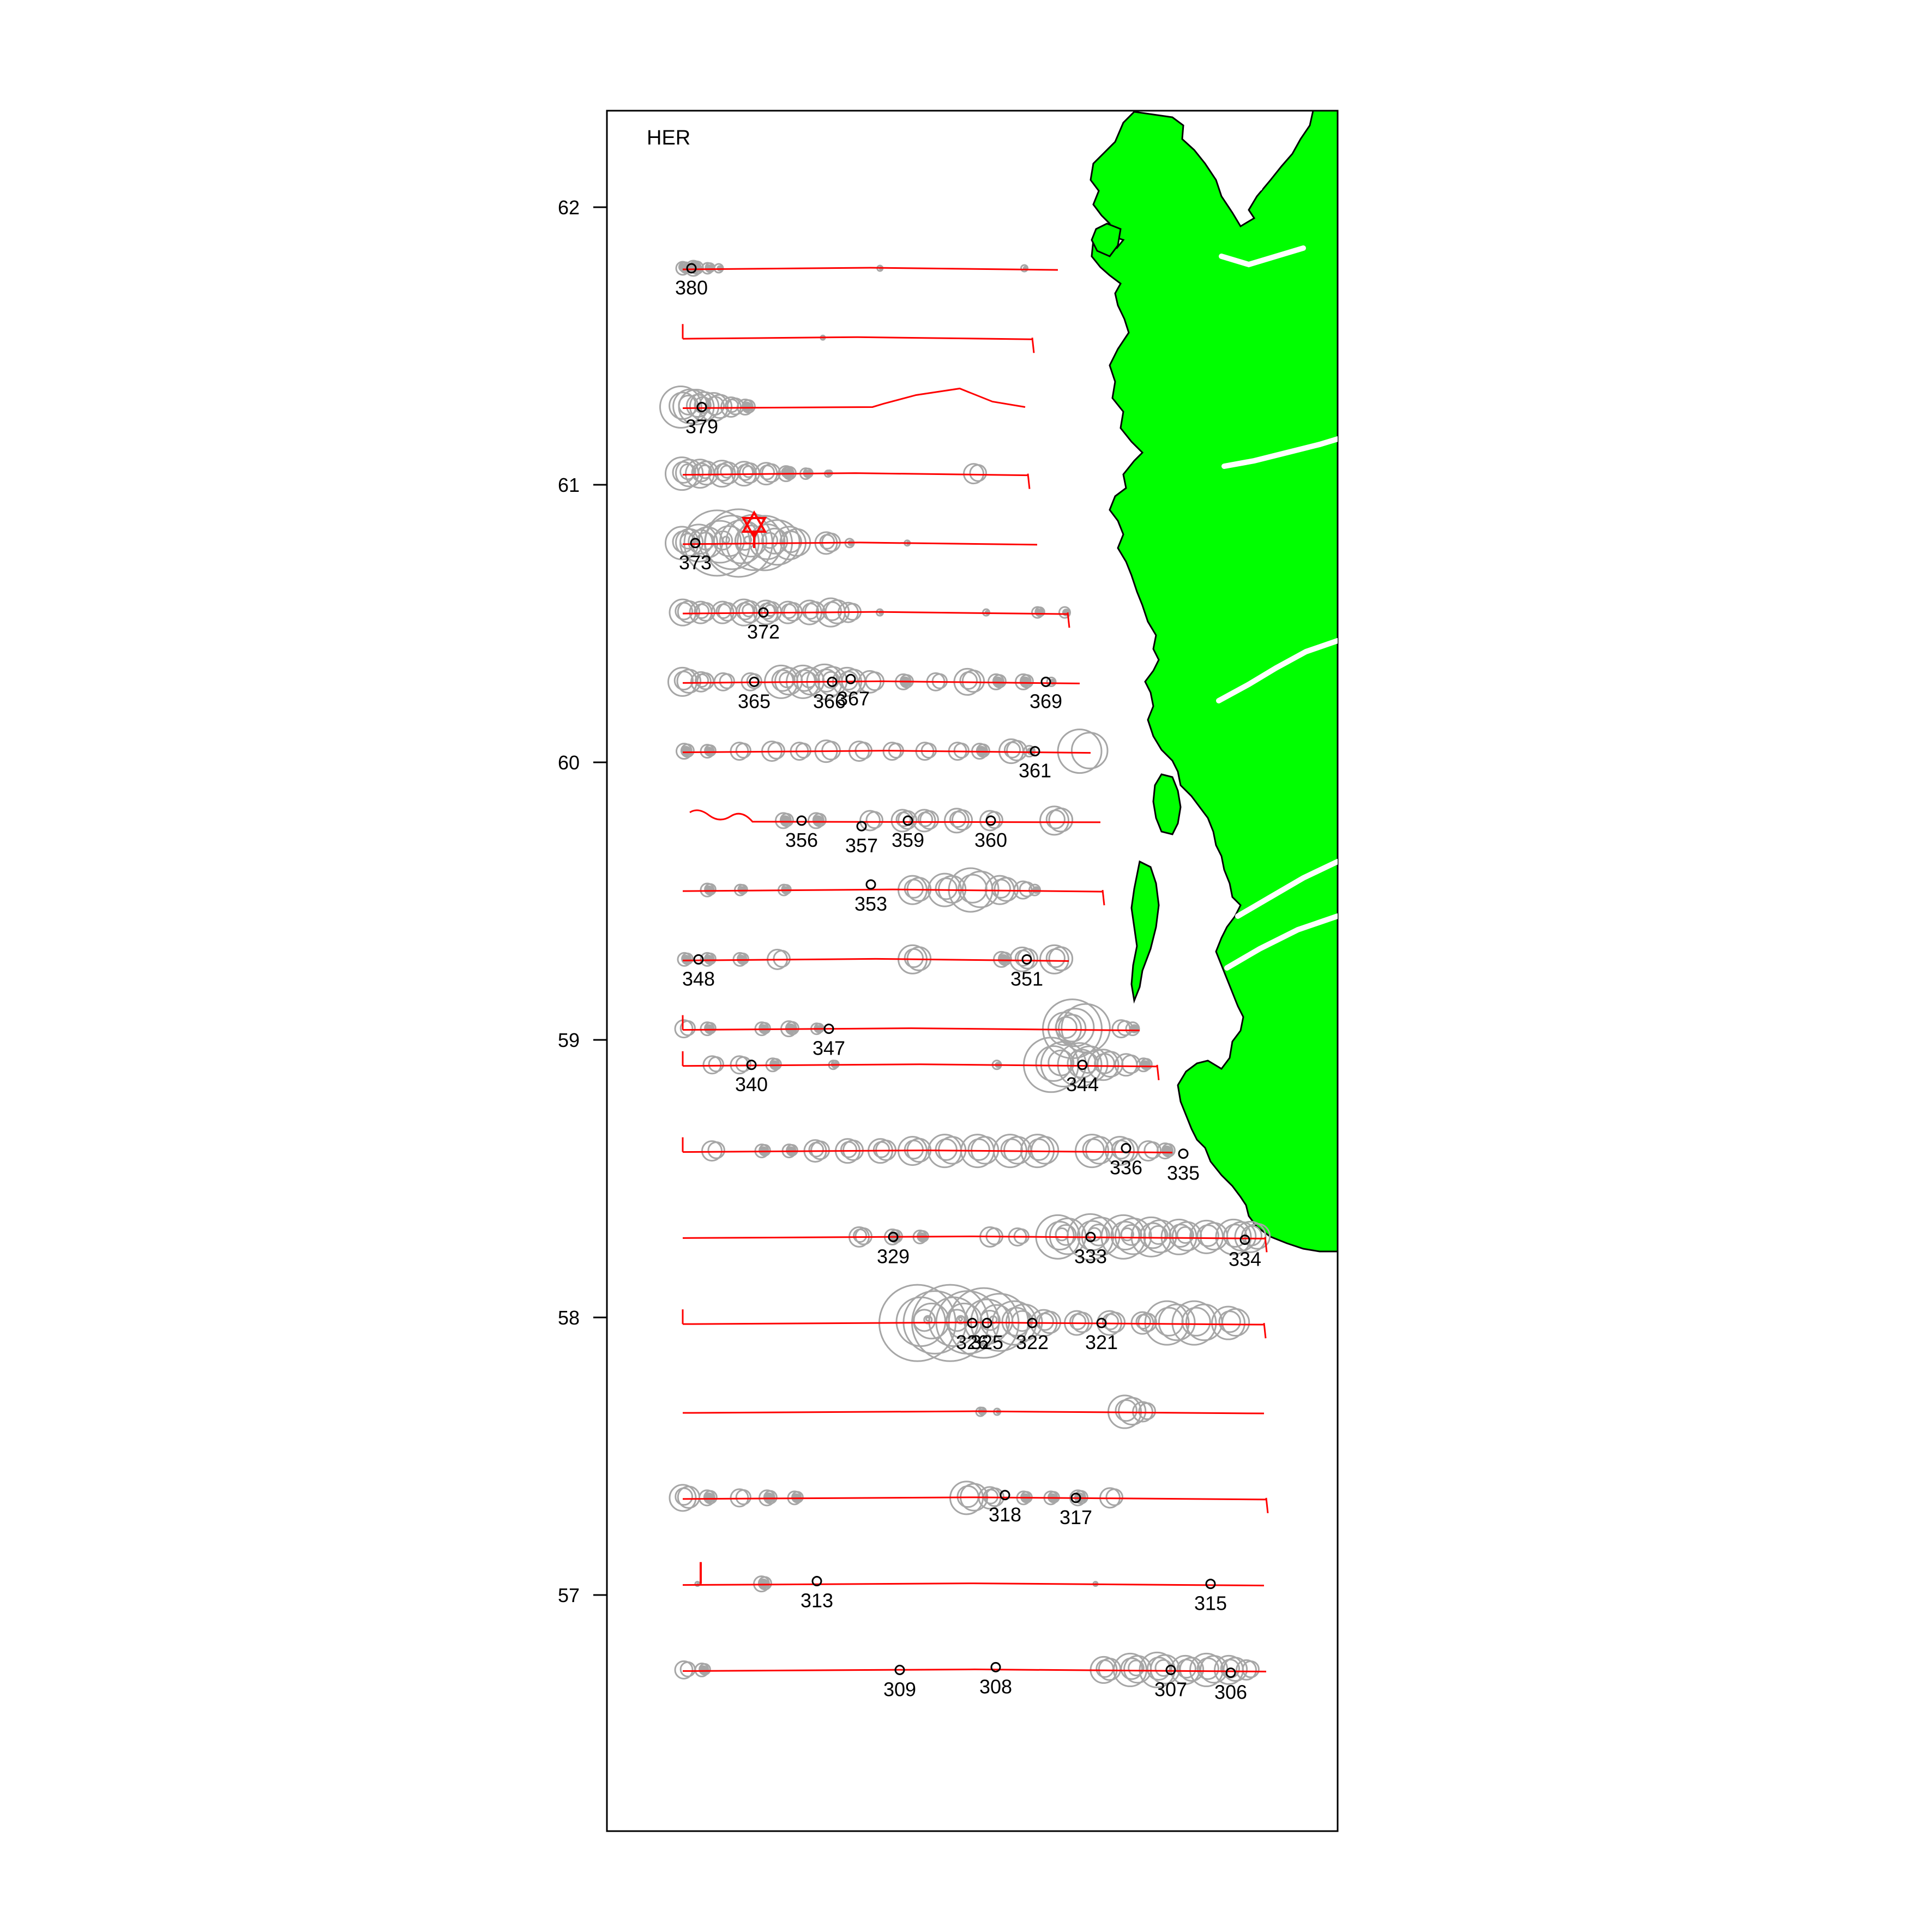 This screenshot has height=1932, width=1932. What do you see at coordinates (817, 1601) in the screenshot?
I see `station-label: 313` at bounding box center [817, 1601].